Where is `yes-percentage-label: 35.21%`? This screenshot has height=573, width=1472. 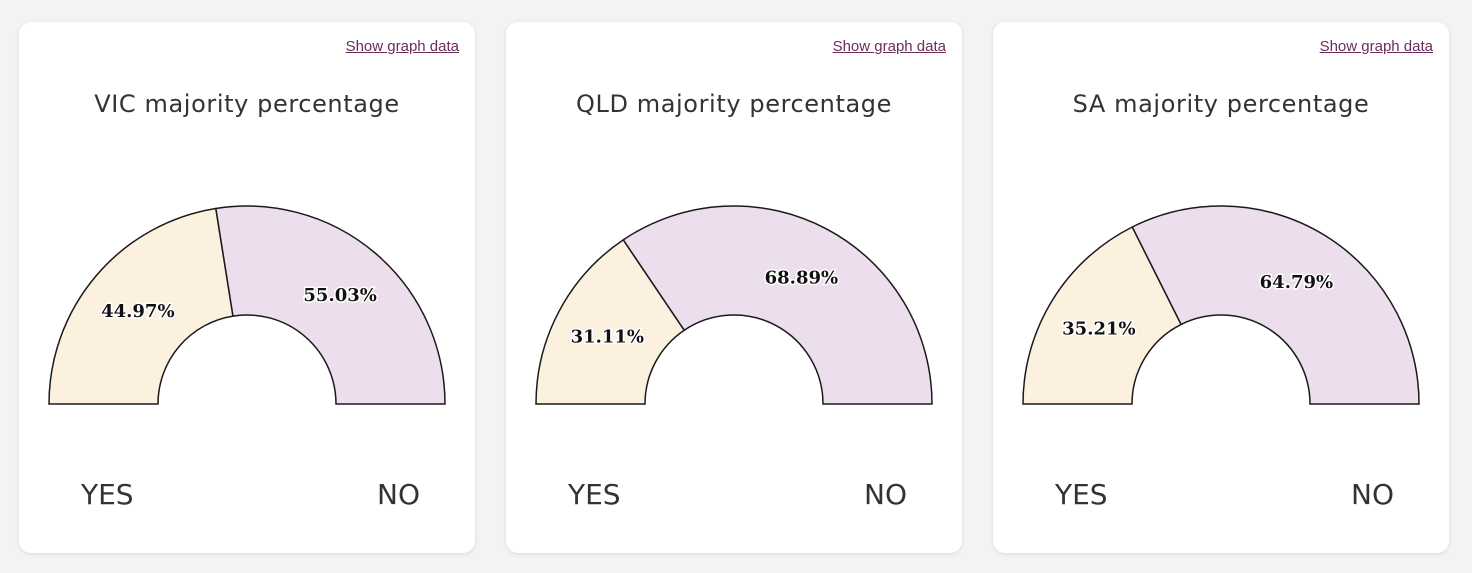 yes-percentage-label: 35.21% is located at coordinates (1098, 329).